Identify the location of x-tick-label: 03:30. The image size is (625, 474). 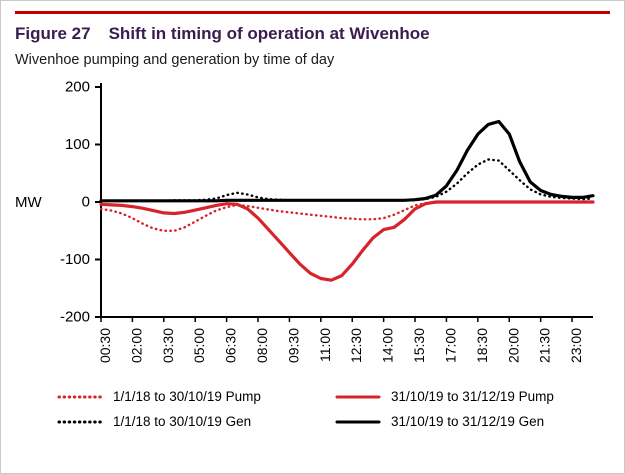
(168, 345).